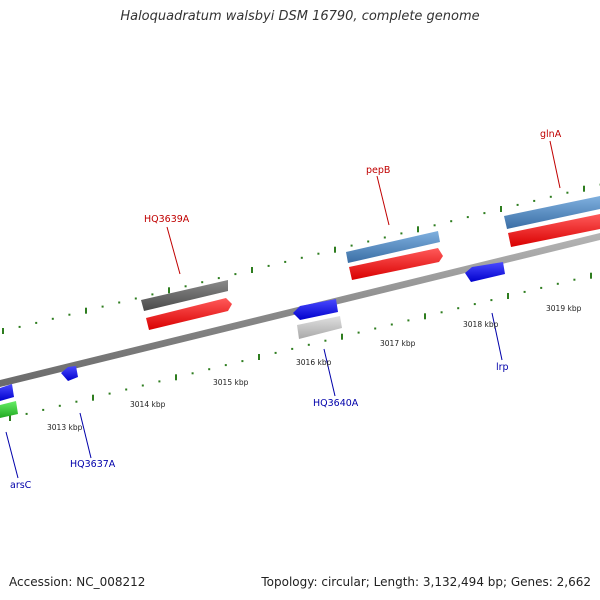 The height and width of the screenshot is (600, 600). What do you see at coordinates (167, 219) in the screenshot?
I see `gene-label-hq3639a: HQ3639A` at bounding box center [167, 219].